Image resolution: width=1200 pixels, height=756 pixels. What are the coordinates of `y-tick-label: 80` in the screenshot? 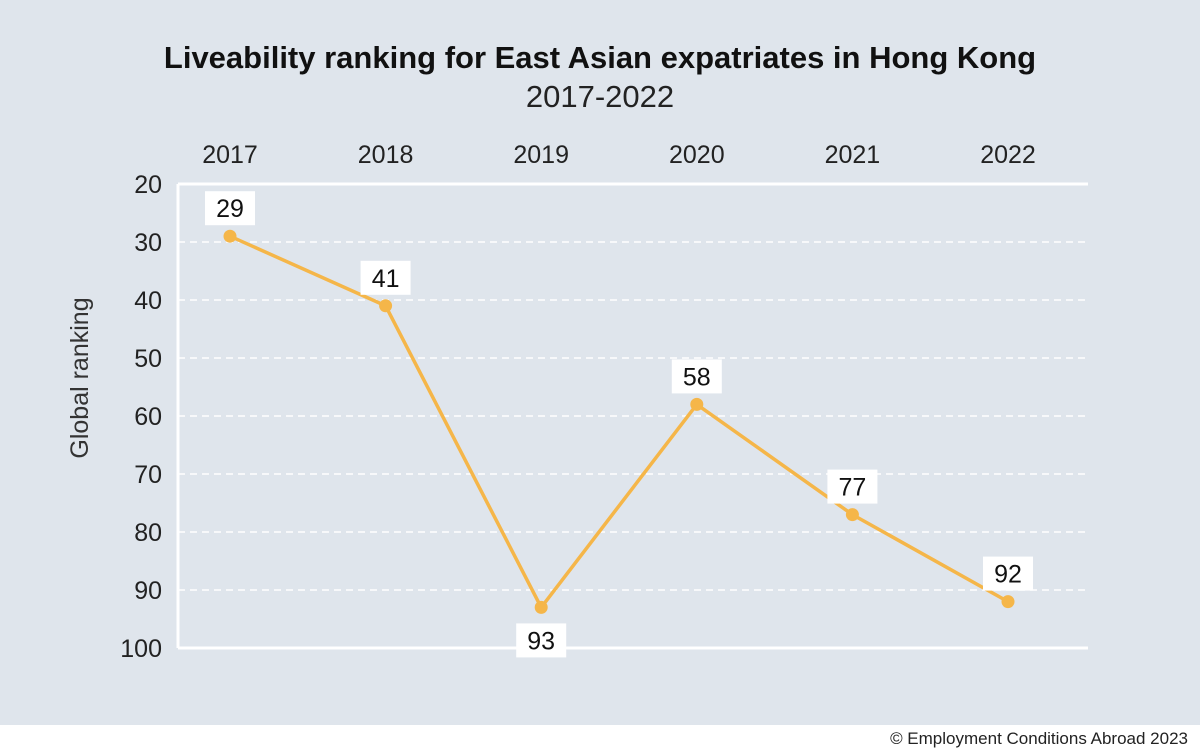 It's located at (148, 533).